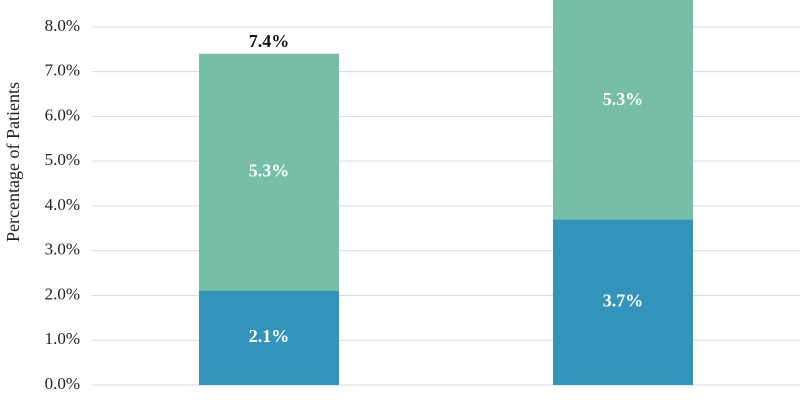  I want to click on data-label: 2.1%, so click(269, 336).